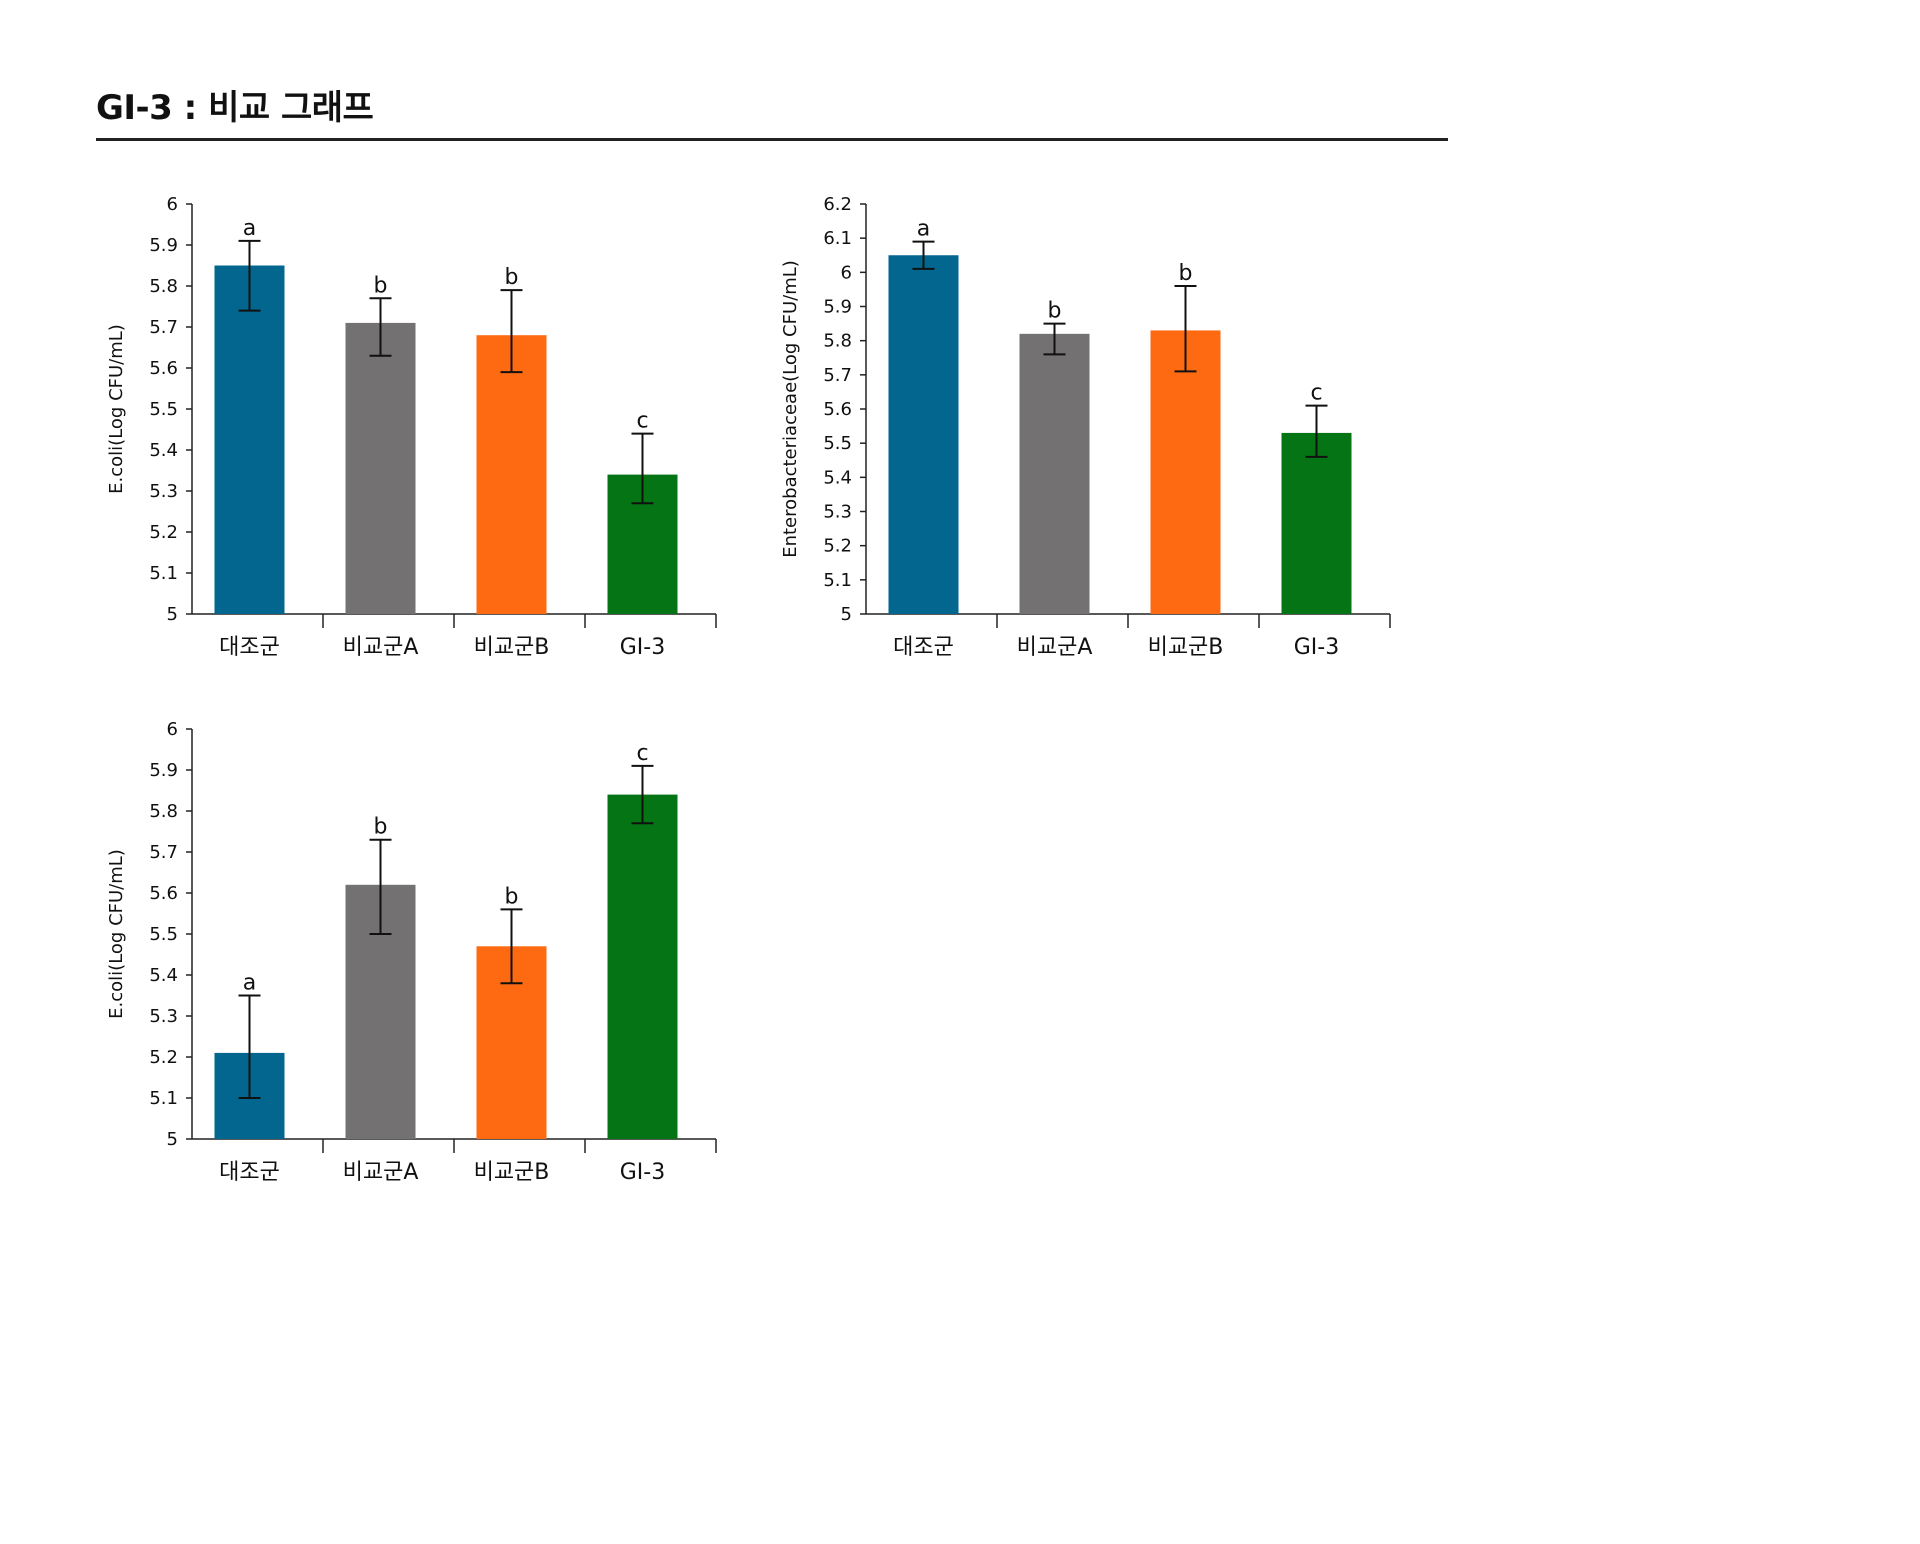  Describe the element at coordinates (837, 204) in the screenshot. I see `y-tick-label: 6.2` at that location.